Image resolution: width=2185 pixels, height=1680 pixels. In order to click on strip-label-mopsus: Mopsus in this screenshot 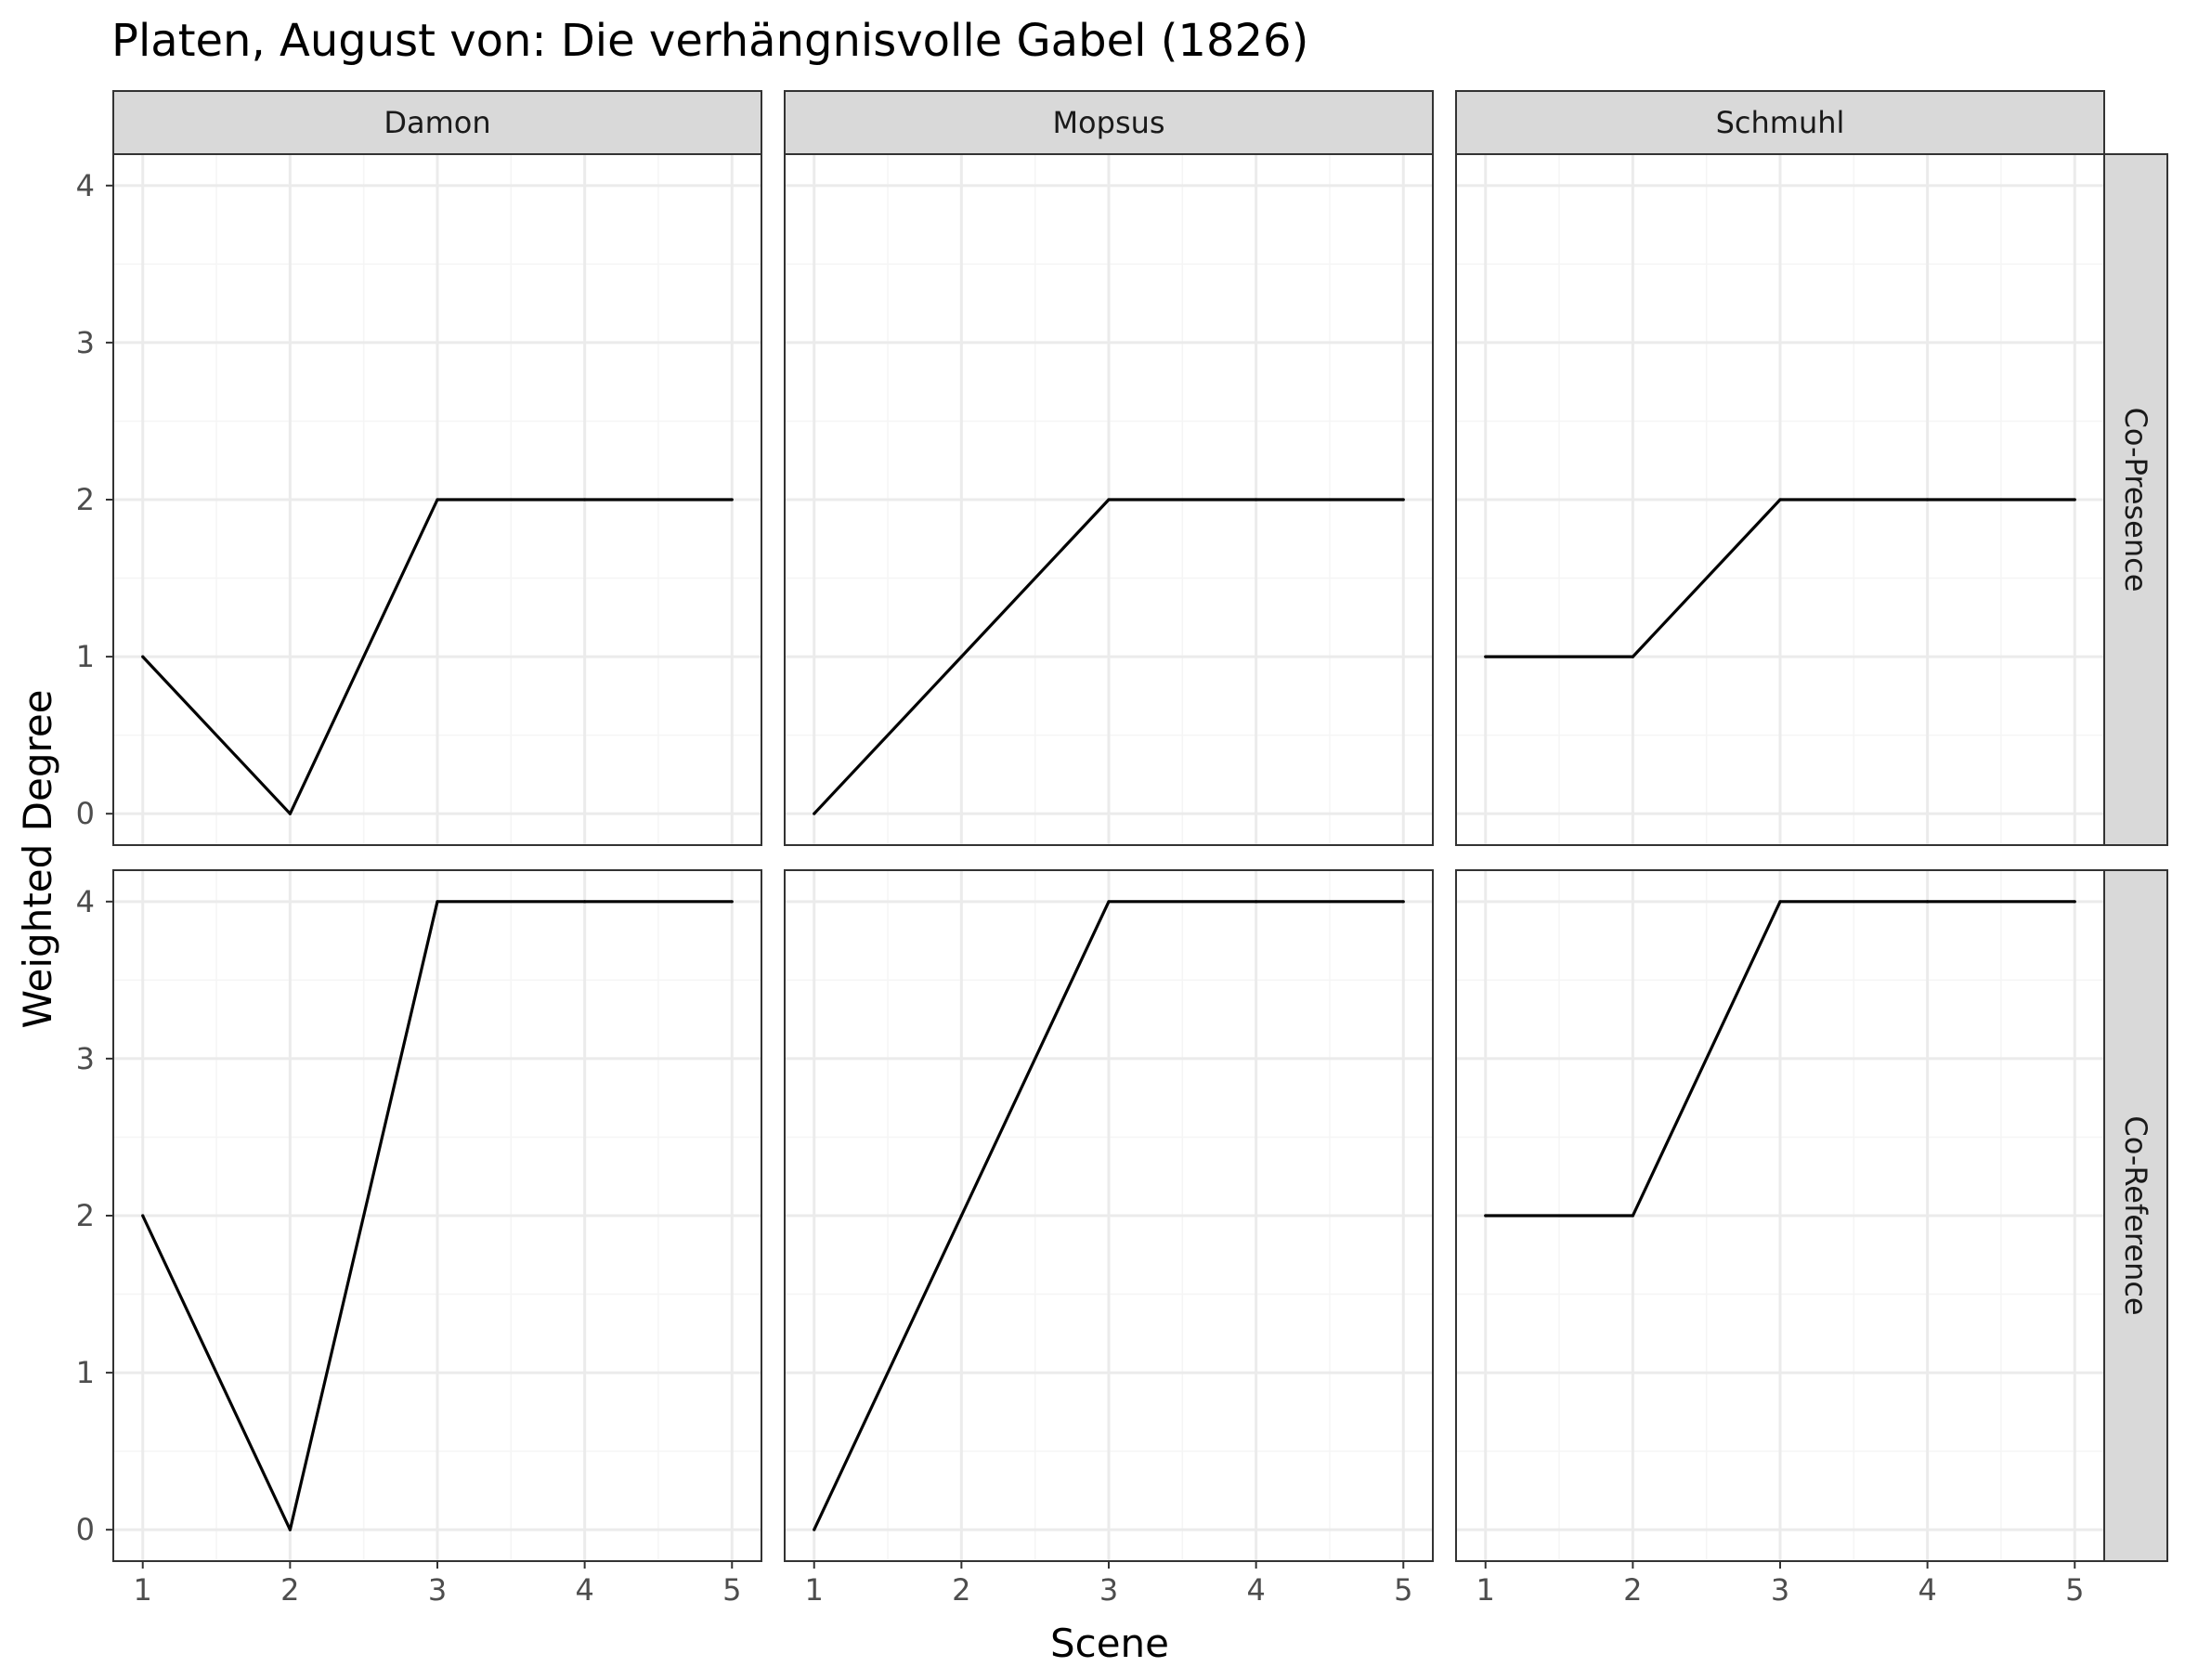, I will do `click(1108, 122)`.